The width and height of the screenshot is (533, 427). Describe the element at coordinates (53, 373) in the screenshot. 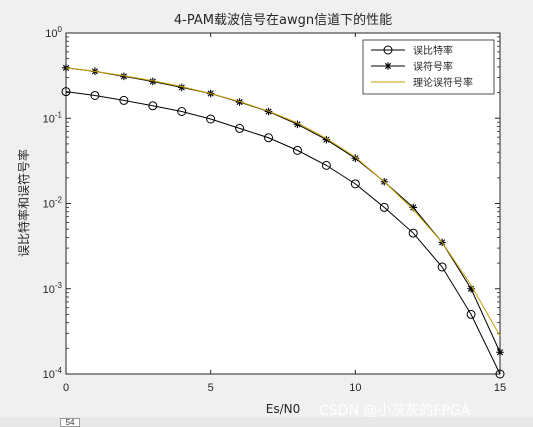

I see `y-tick-label: 10⁻⁴` at that location.